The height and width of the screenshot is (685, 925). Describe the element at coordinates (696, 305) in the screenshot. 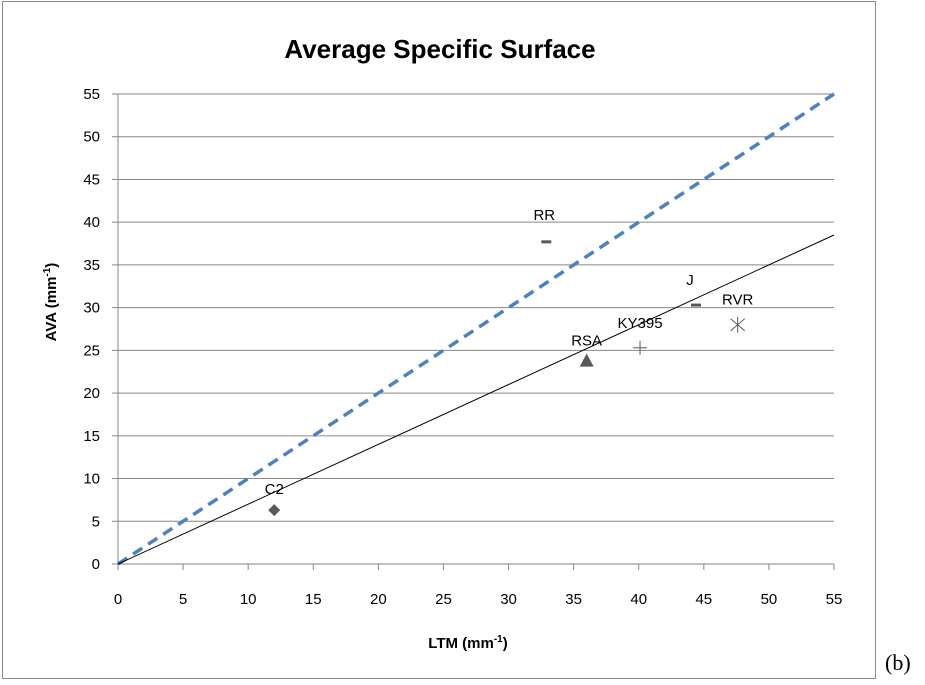

I see `point-j-marker` at that location.